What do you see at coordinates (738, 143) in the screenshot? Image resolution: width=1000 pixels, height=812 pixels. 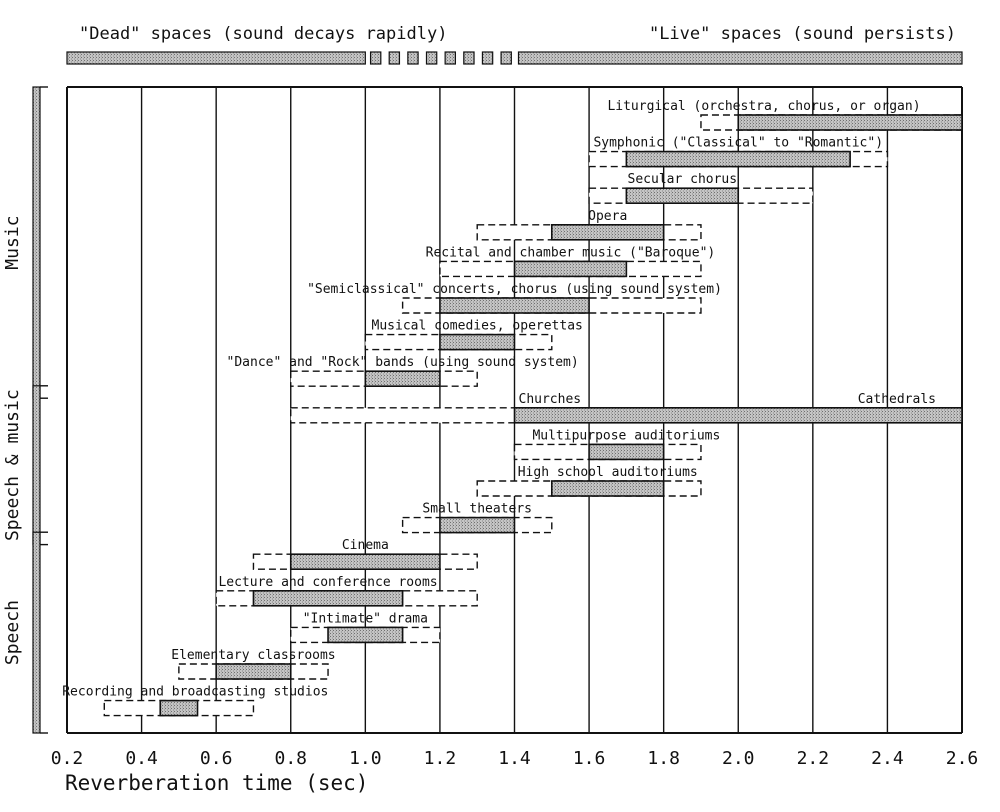 I see `range-label: Symphonic ("Classical" to "Romantic")` at bounding box center [738, 143].